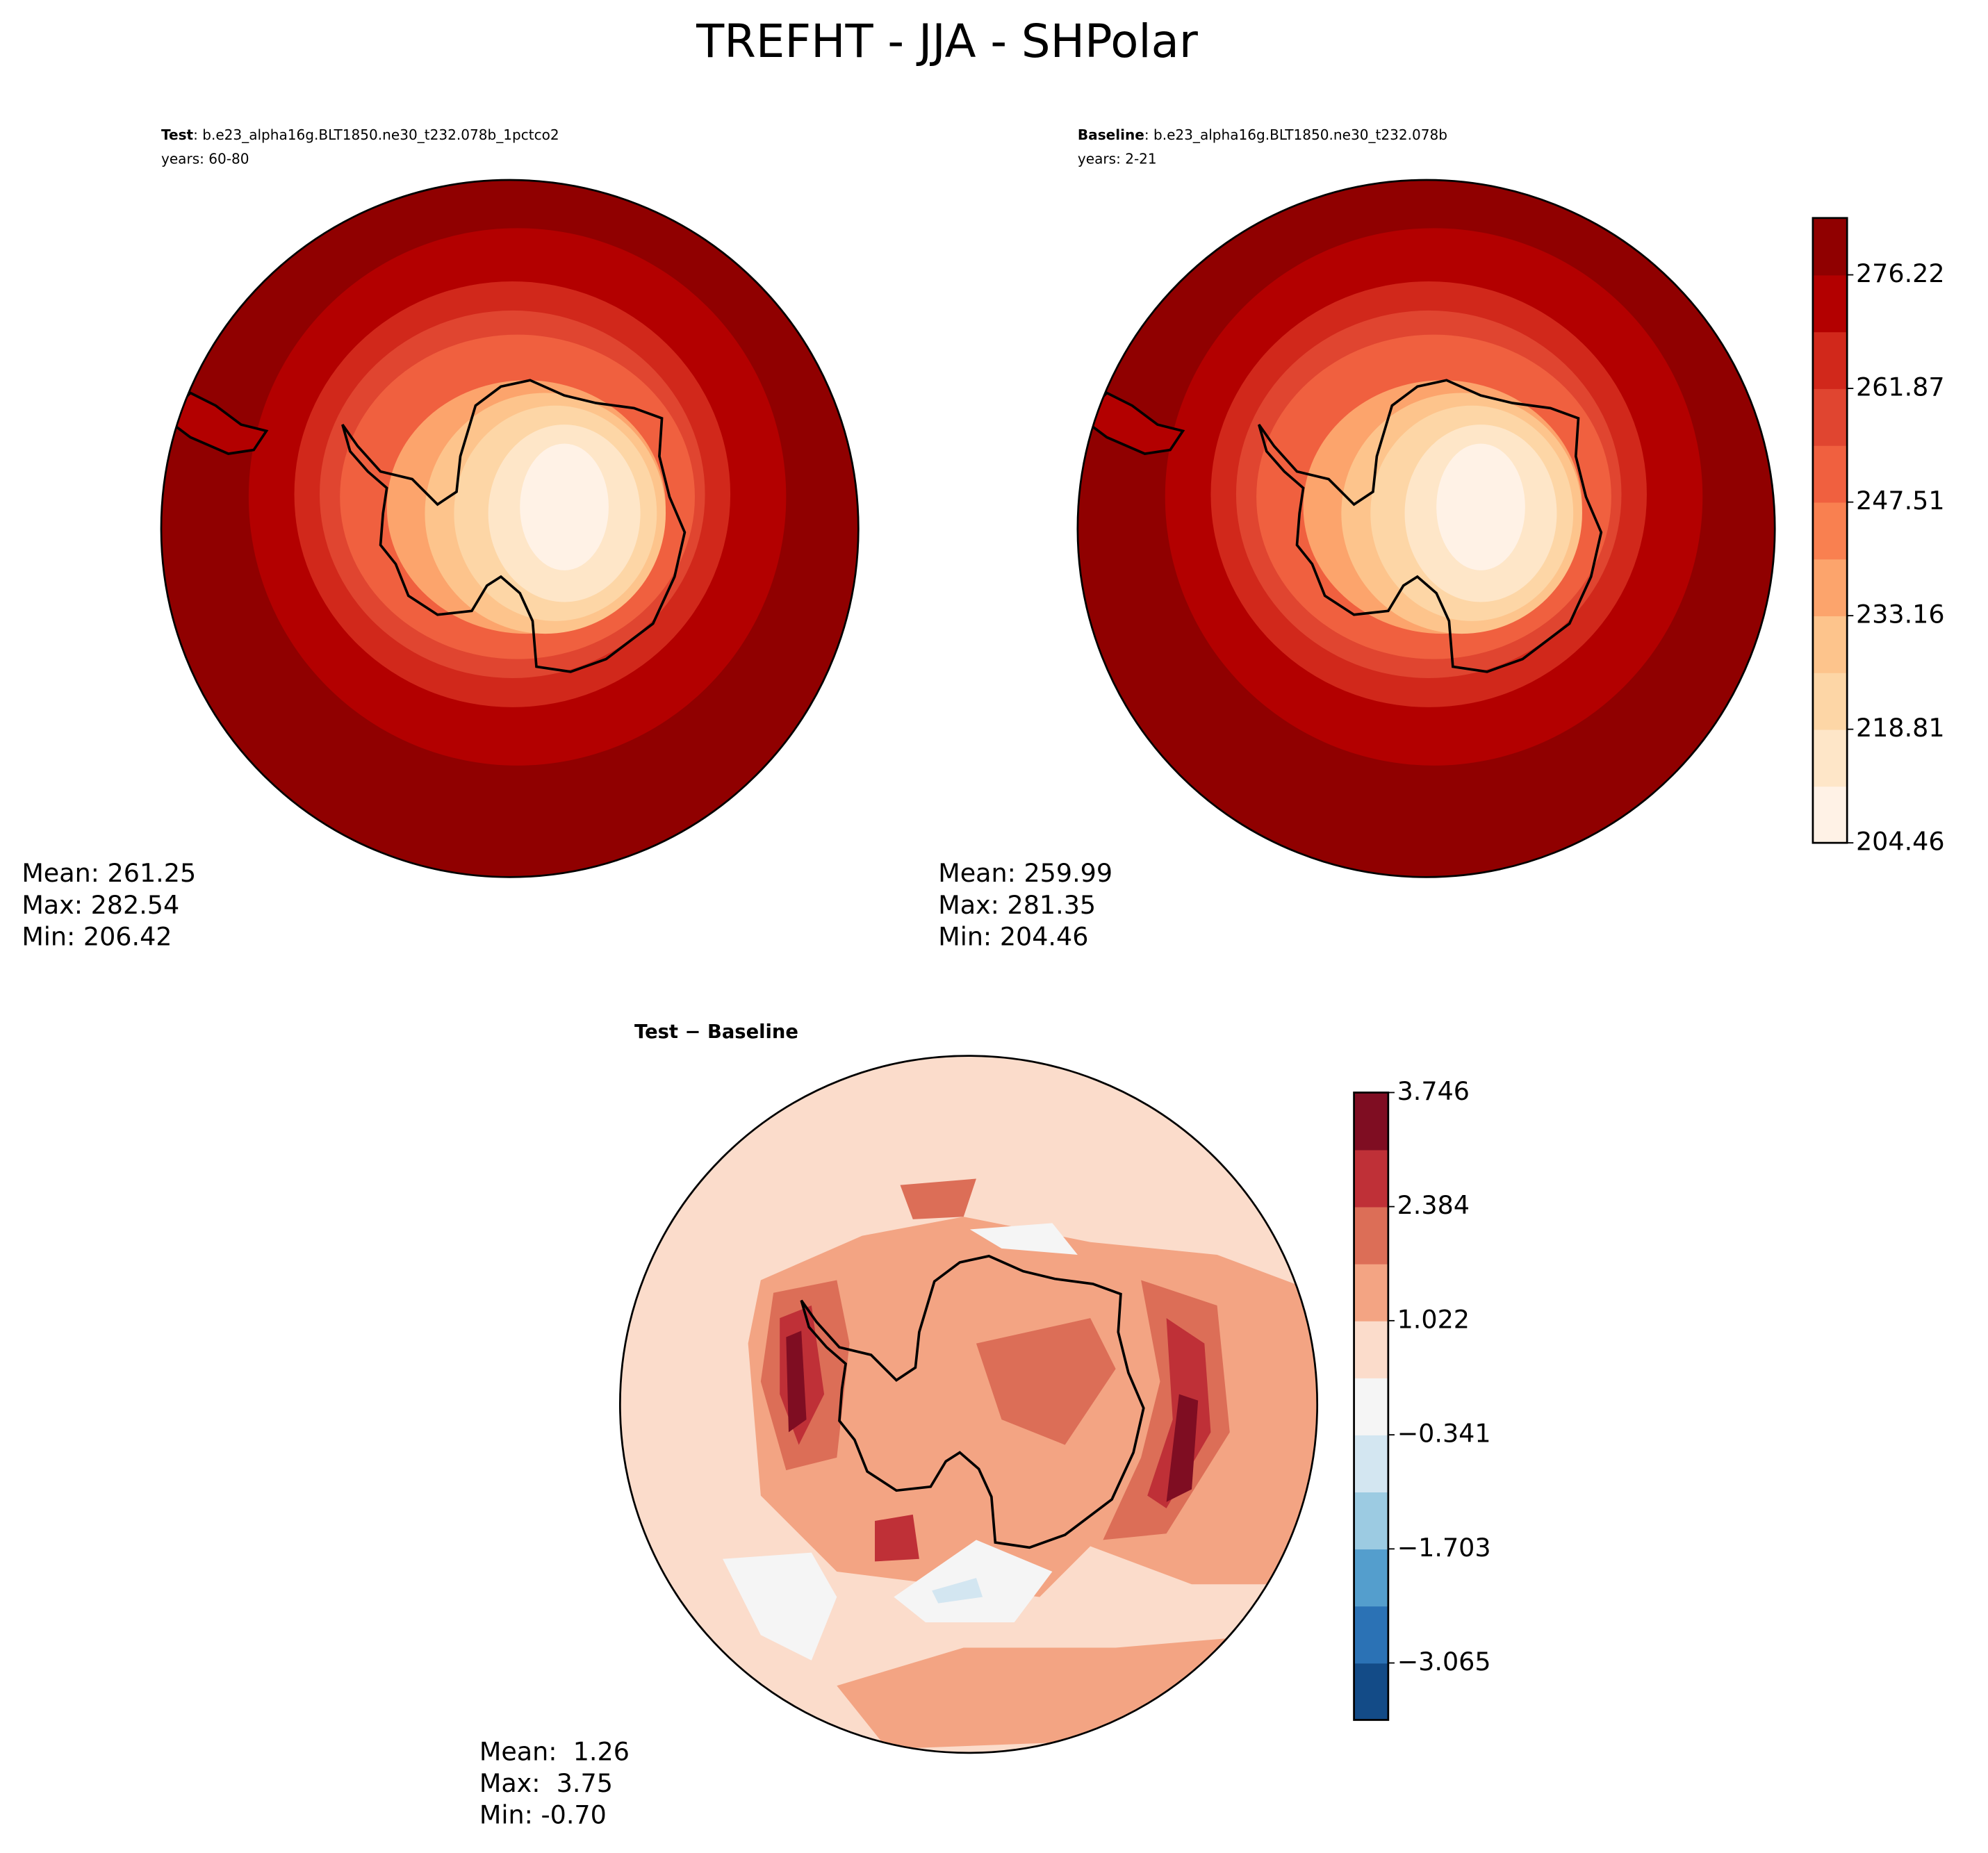 The image size is (1988, 1853). What do you see at coordinates (947, 41) in the screenshot?
I see `figure-title: TREFHT - JJA - SHPolar` at bounding box center [947, 41].